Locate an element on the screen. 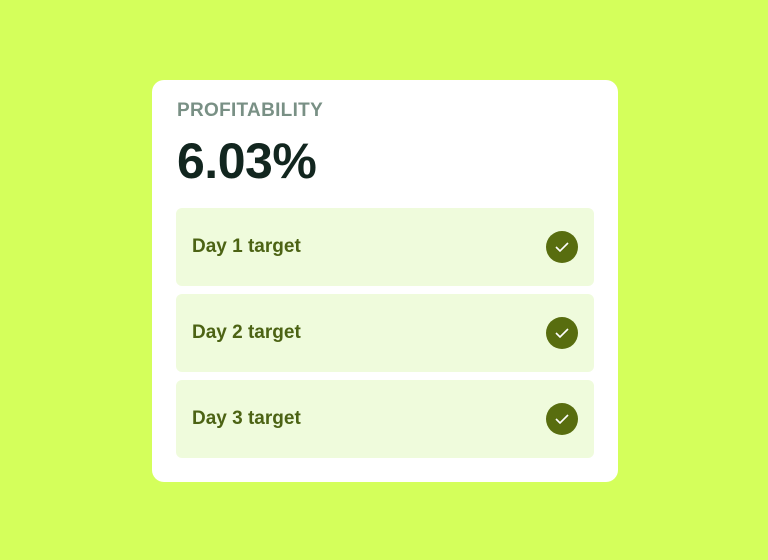  target-row-day-1: Day 1 target is located at coordinates (385, 247).